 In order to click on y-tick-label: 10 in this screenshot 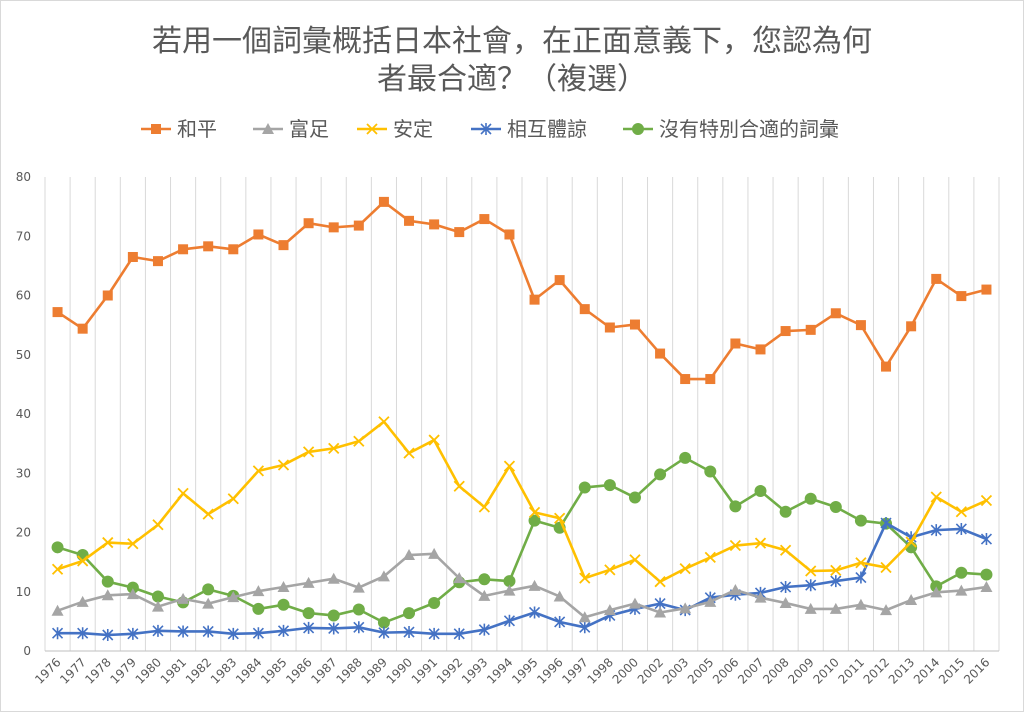, I will do `click(23, 592)`.